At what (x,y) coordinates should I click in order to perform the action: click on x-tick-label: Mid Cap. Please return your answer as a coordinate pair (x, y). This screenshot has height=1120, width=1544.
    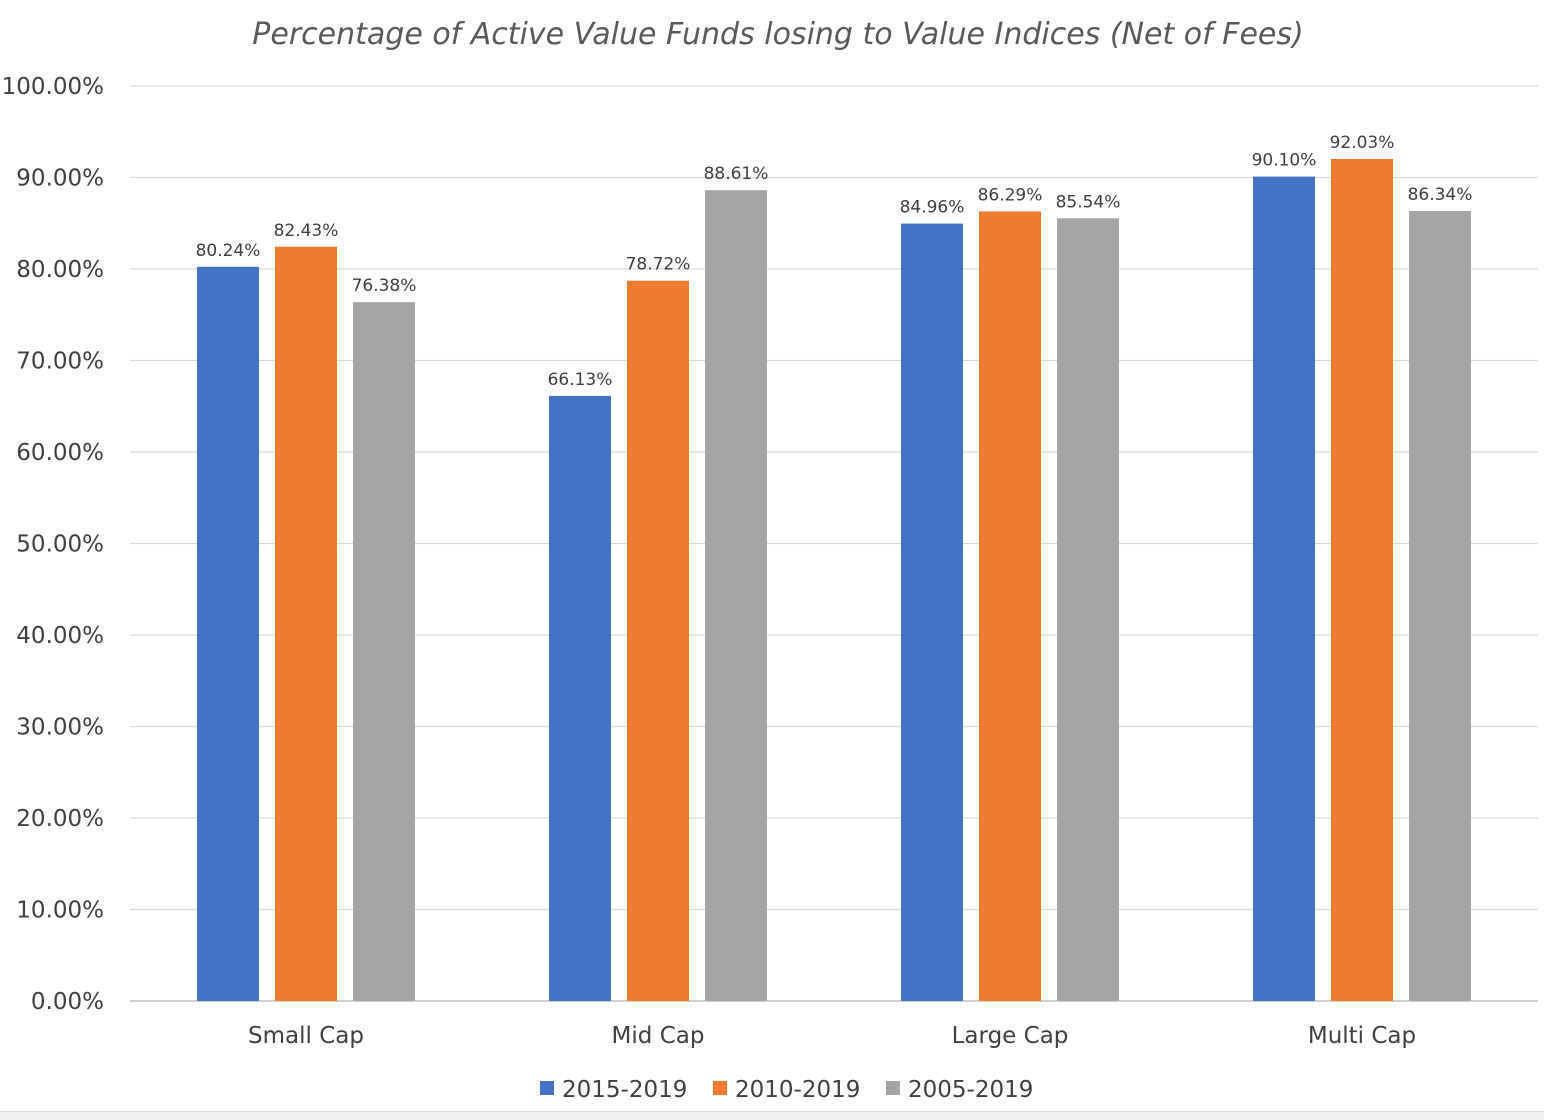
    Looking at the image, I should click on (658, 1036).